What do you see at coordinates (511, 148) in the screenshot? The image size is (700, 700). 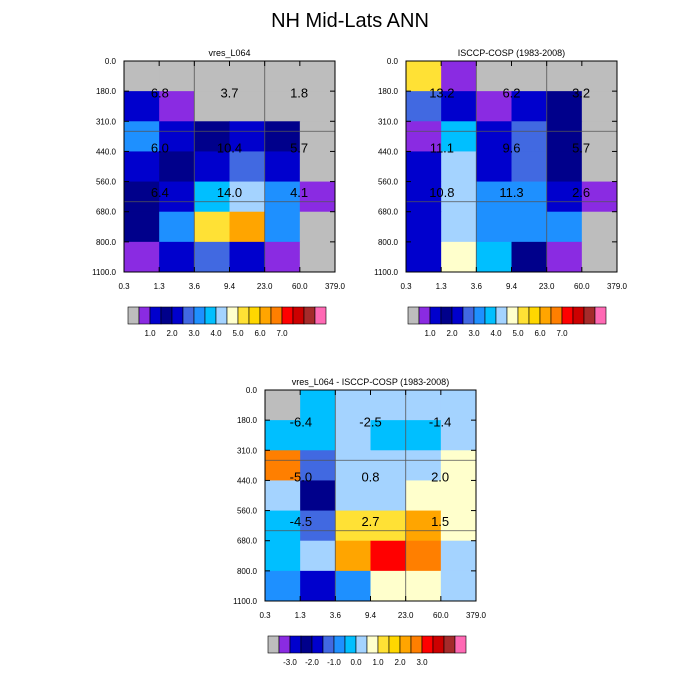 I see `value-annotation: 9.6` at bounding box center [511, 148].